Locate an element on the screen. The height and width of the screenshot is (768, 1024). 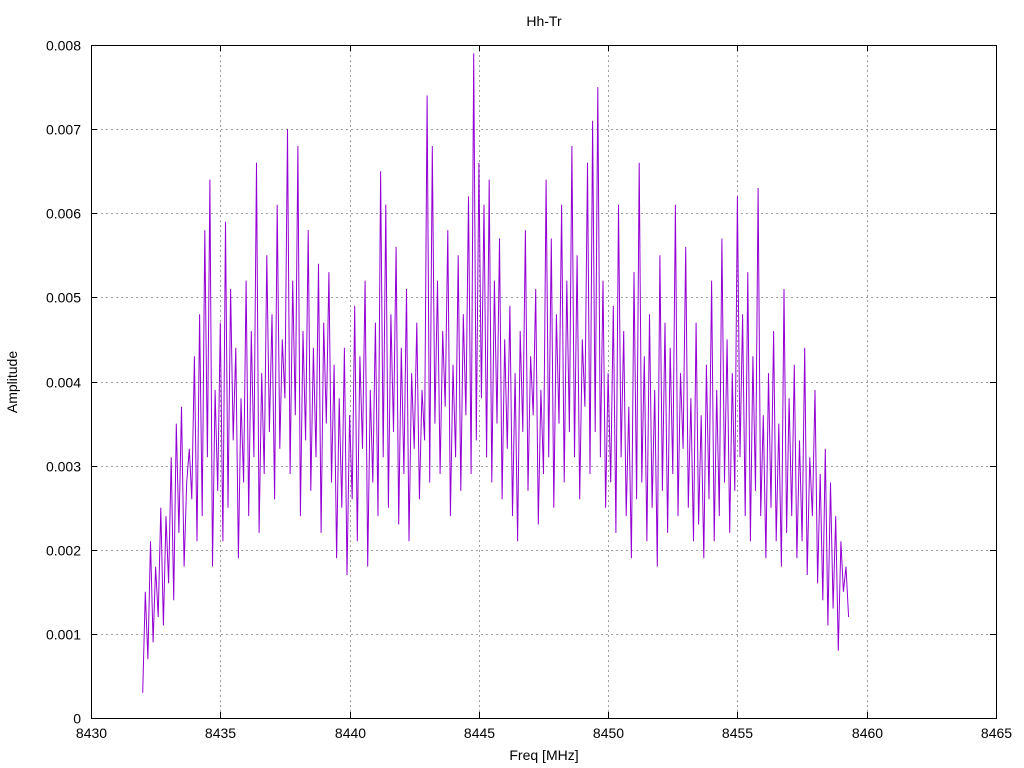
y-tick-label: 0.003 is located at coordinates (63, 467).